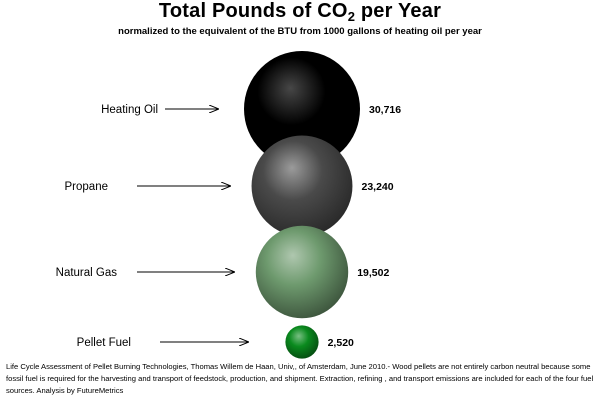 The image size is (600, 400). I want to click on category-label-pellet-fuel: Pellet Fuel, so click(104, 343).